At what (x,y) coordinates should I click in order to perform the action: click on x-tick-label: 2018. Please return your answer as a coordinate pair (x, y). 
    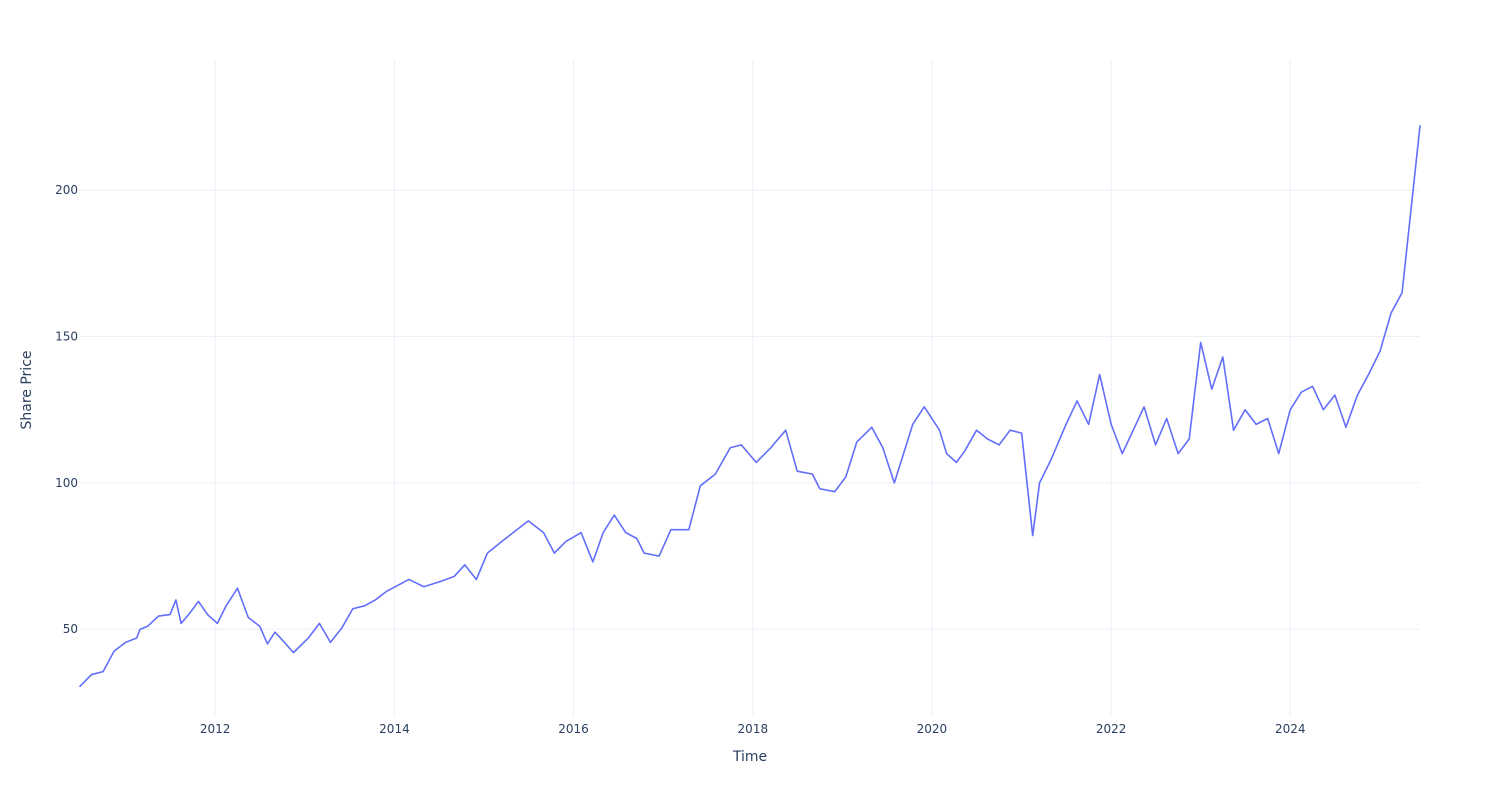
    Looking at the image, I should click on (753, 729).